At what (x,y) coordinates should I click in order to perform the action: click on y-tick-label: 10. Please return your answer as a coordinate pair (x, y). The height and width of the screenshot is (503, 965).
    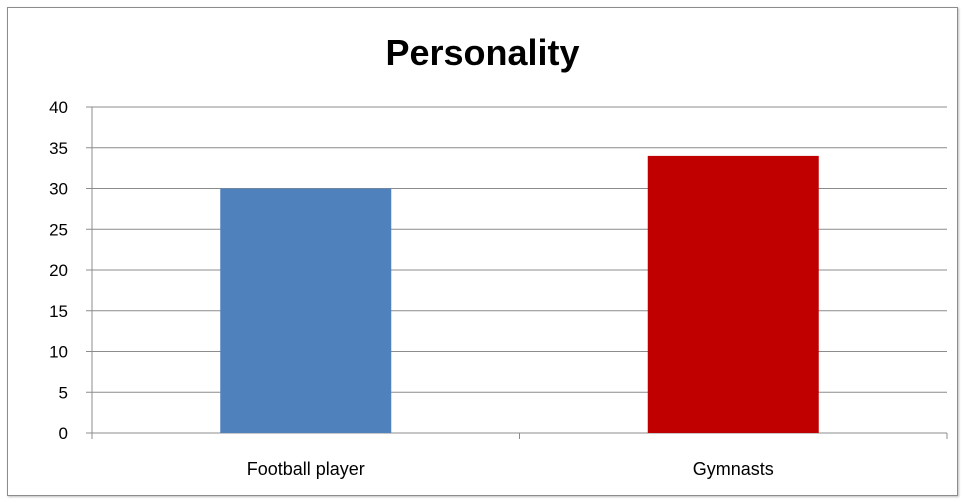
    Looking at the image, I should click on (58, 352).